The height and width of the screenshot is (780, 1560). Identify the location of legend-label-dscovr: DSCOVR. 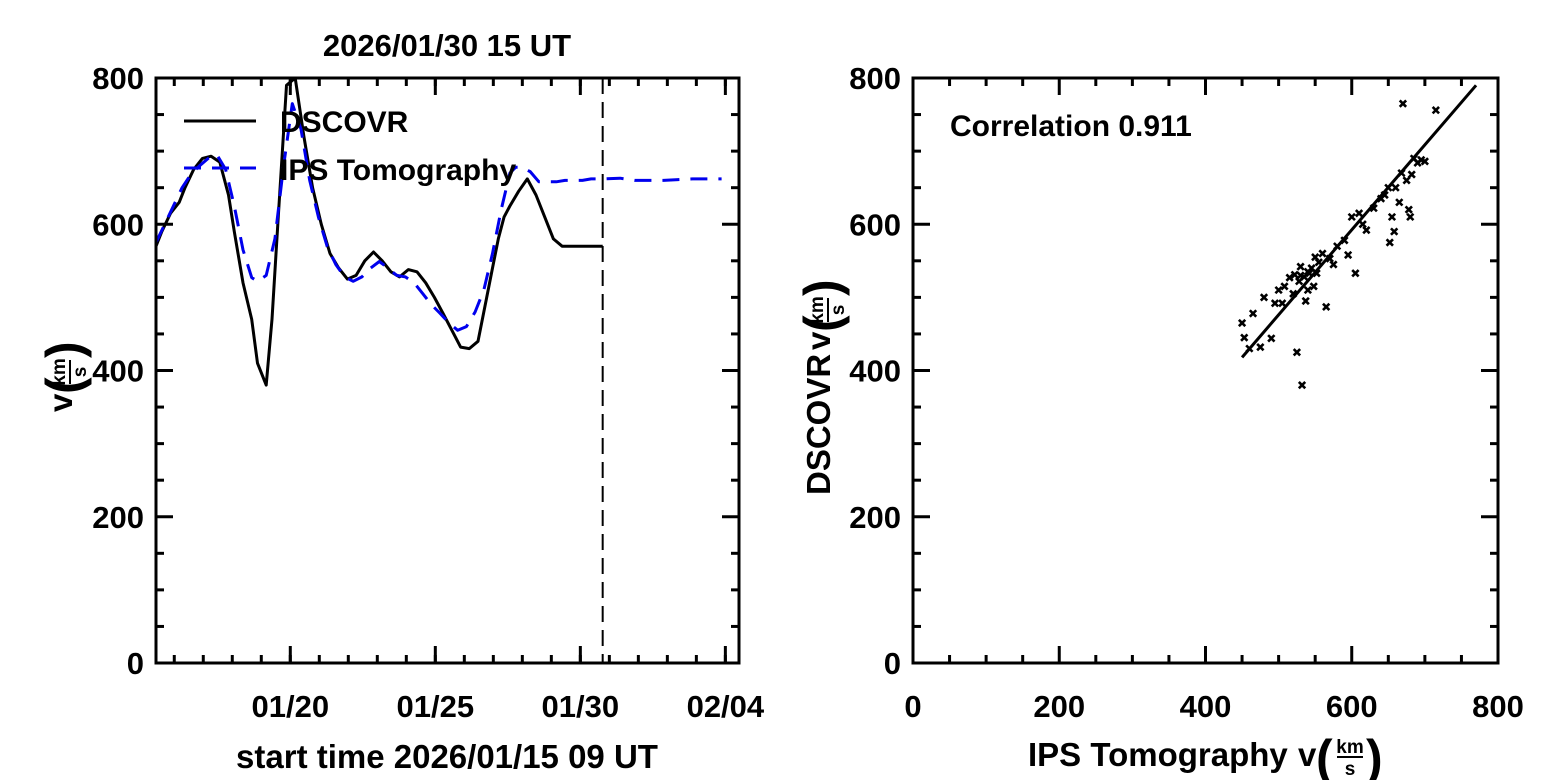
(344, 122).